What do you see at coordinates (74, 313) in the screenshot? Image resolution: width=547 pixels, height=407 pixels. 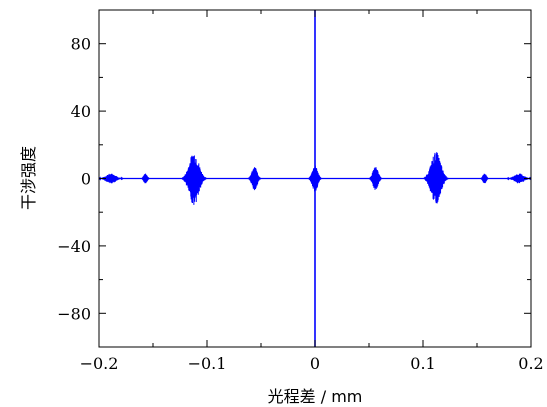 I see `y-tick-label: −80` at bounding box center [74, 313].